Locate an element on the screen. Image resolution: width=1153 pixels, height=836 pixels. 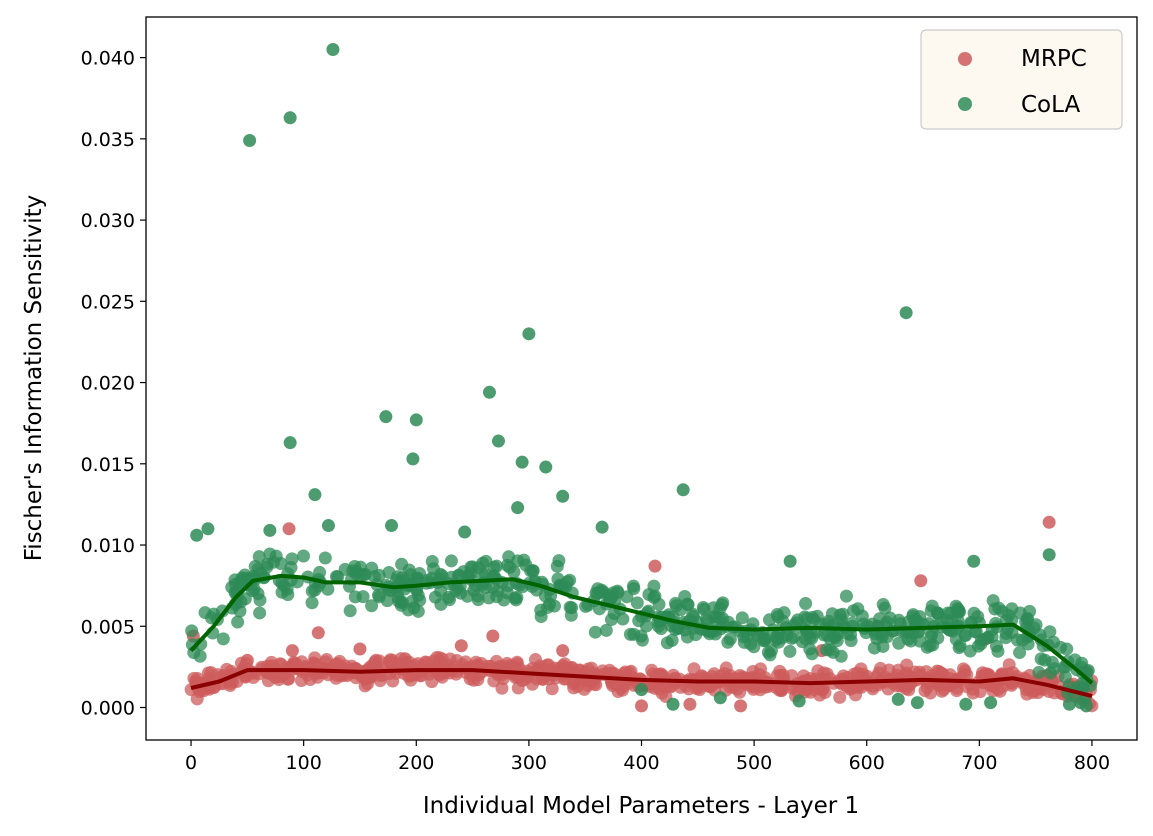
x-tick-label: 800 is located at coordinates (1092, 763).